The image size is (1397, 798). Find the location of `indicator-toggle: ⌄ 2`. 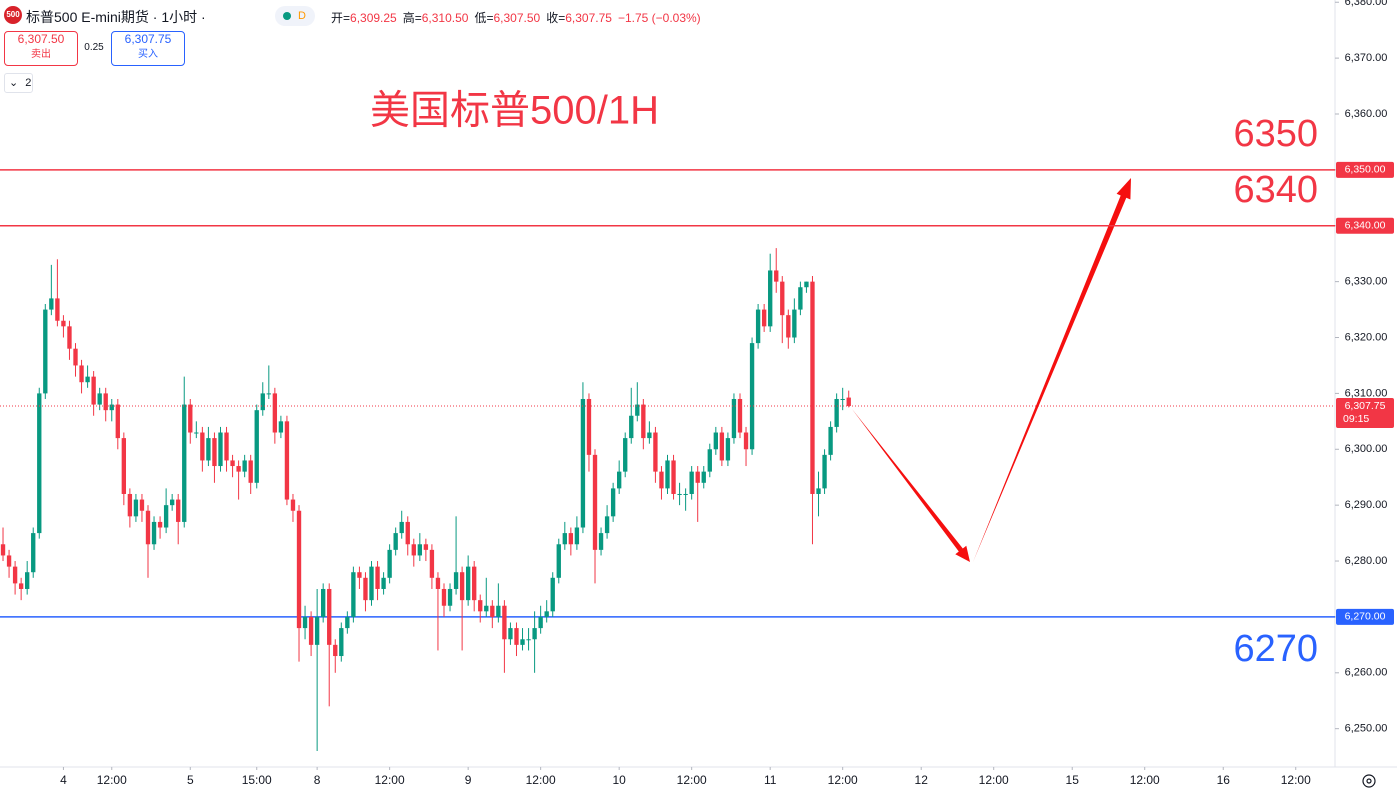

indicator-toggle: ⌄ 2 is located at coordinates (18, 83).